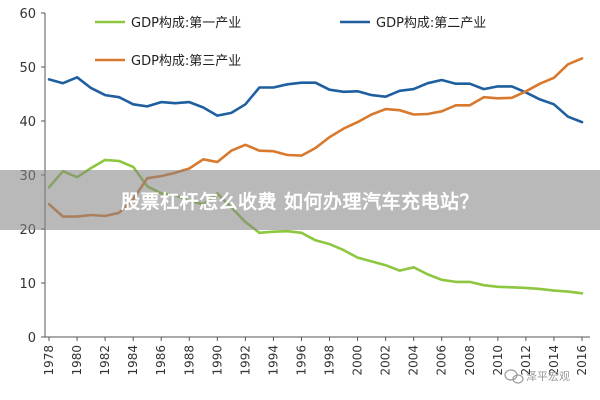 The image size is (600, 400). What do you see at coordinates (273, 360) in the screenshot?
I see `x-tick-label: 1994` at bounding box center [273, 360].